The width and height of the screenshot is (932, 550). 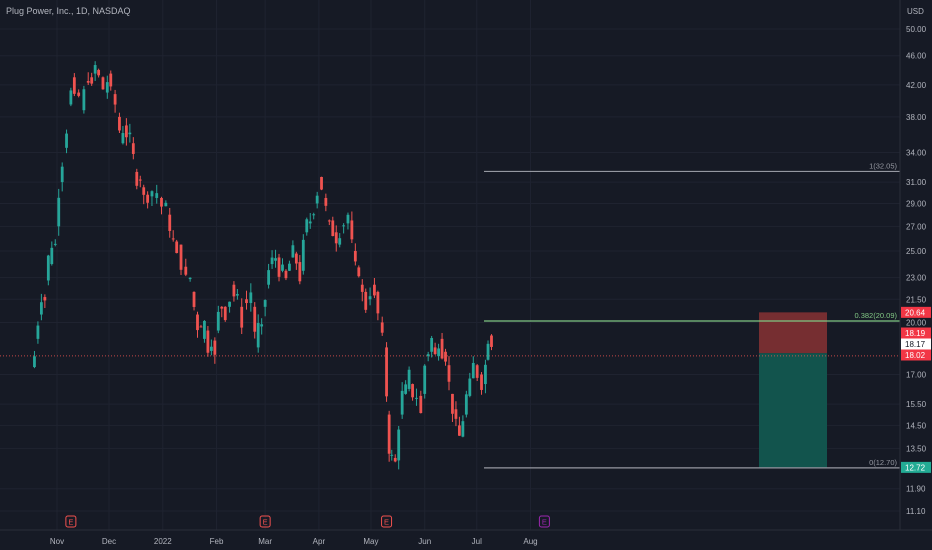 What do you see at coordinates (916, 56) in the screenshot?
I see `price-tick-label: 46.00` at bounding box center [916, 56].